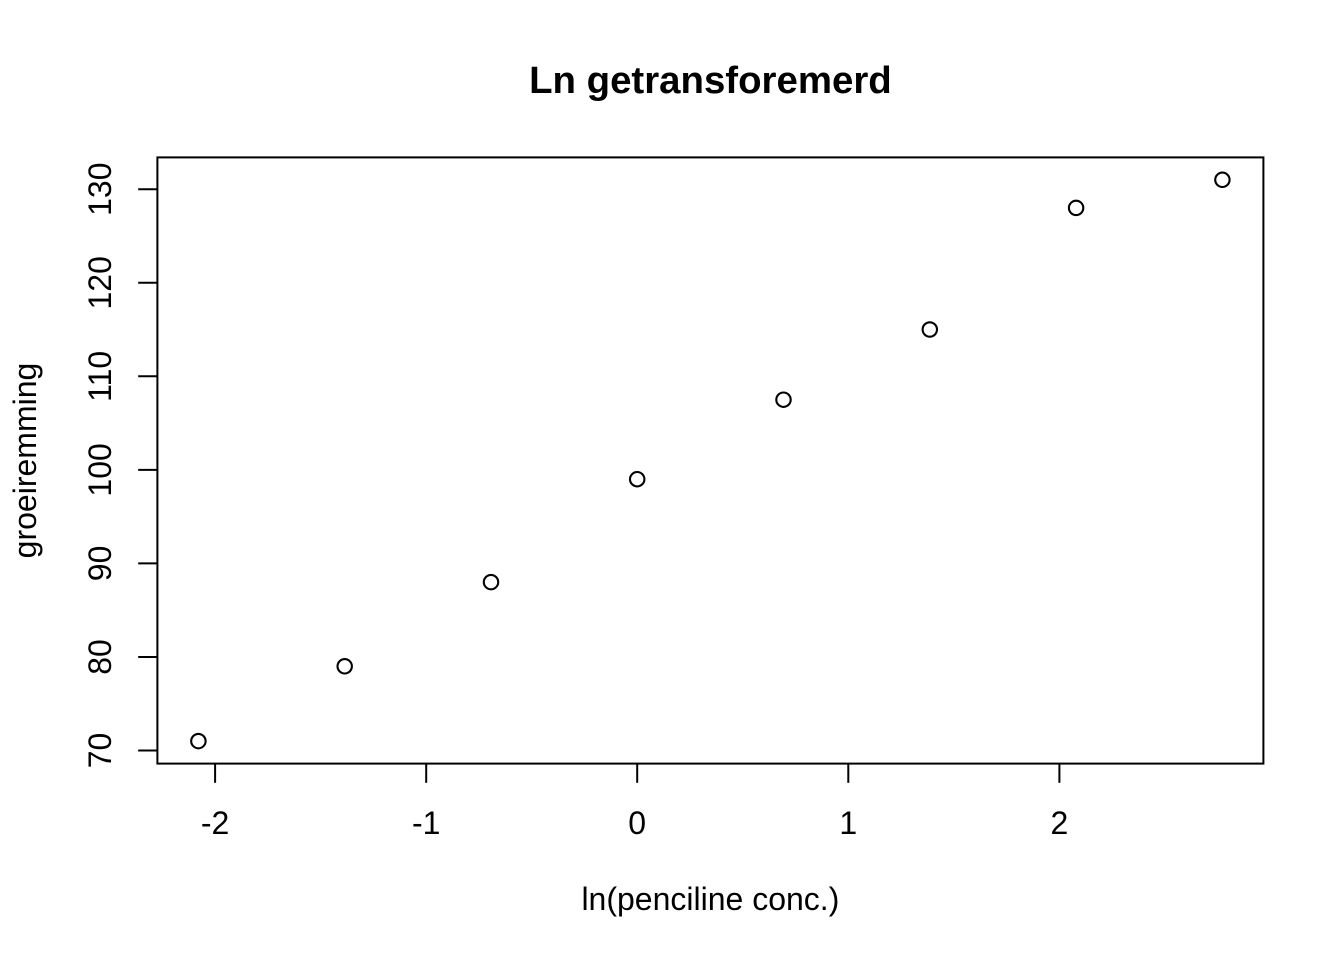  Describe the element at coordinates (848, 823) in the screenshot. I see `svg-text: 1` at that location.